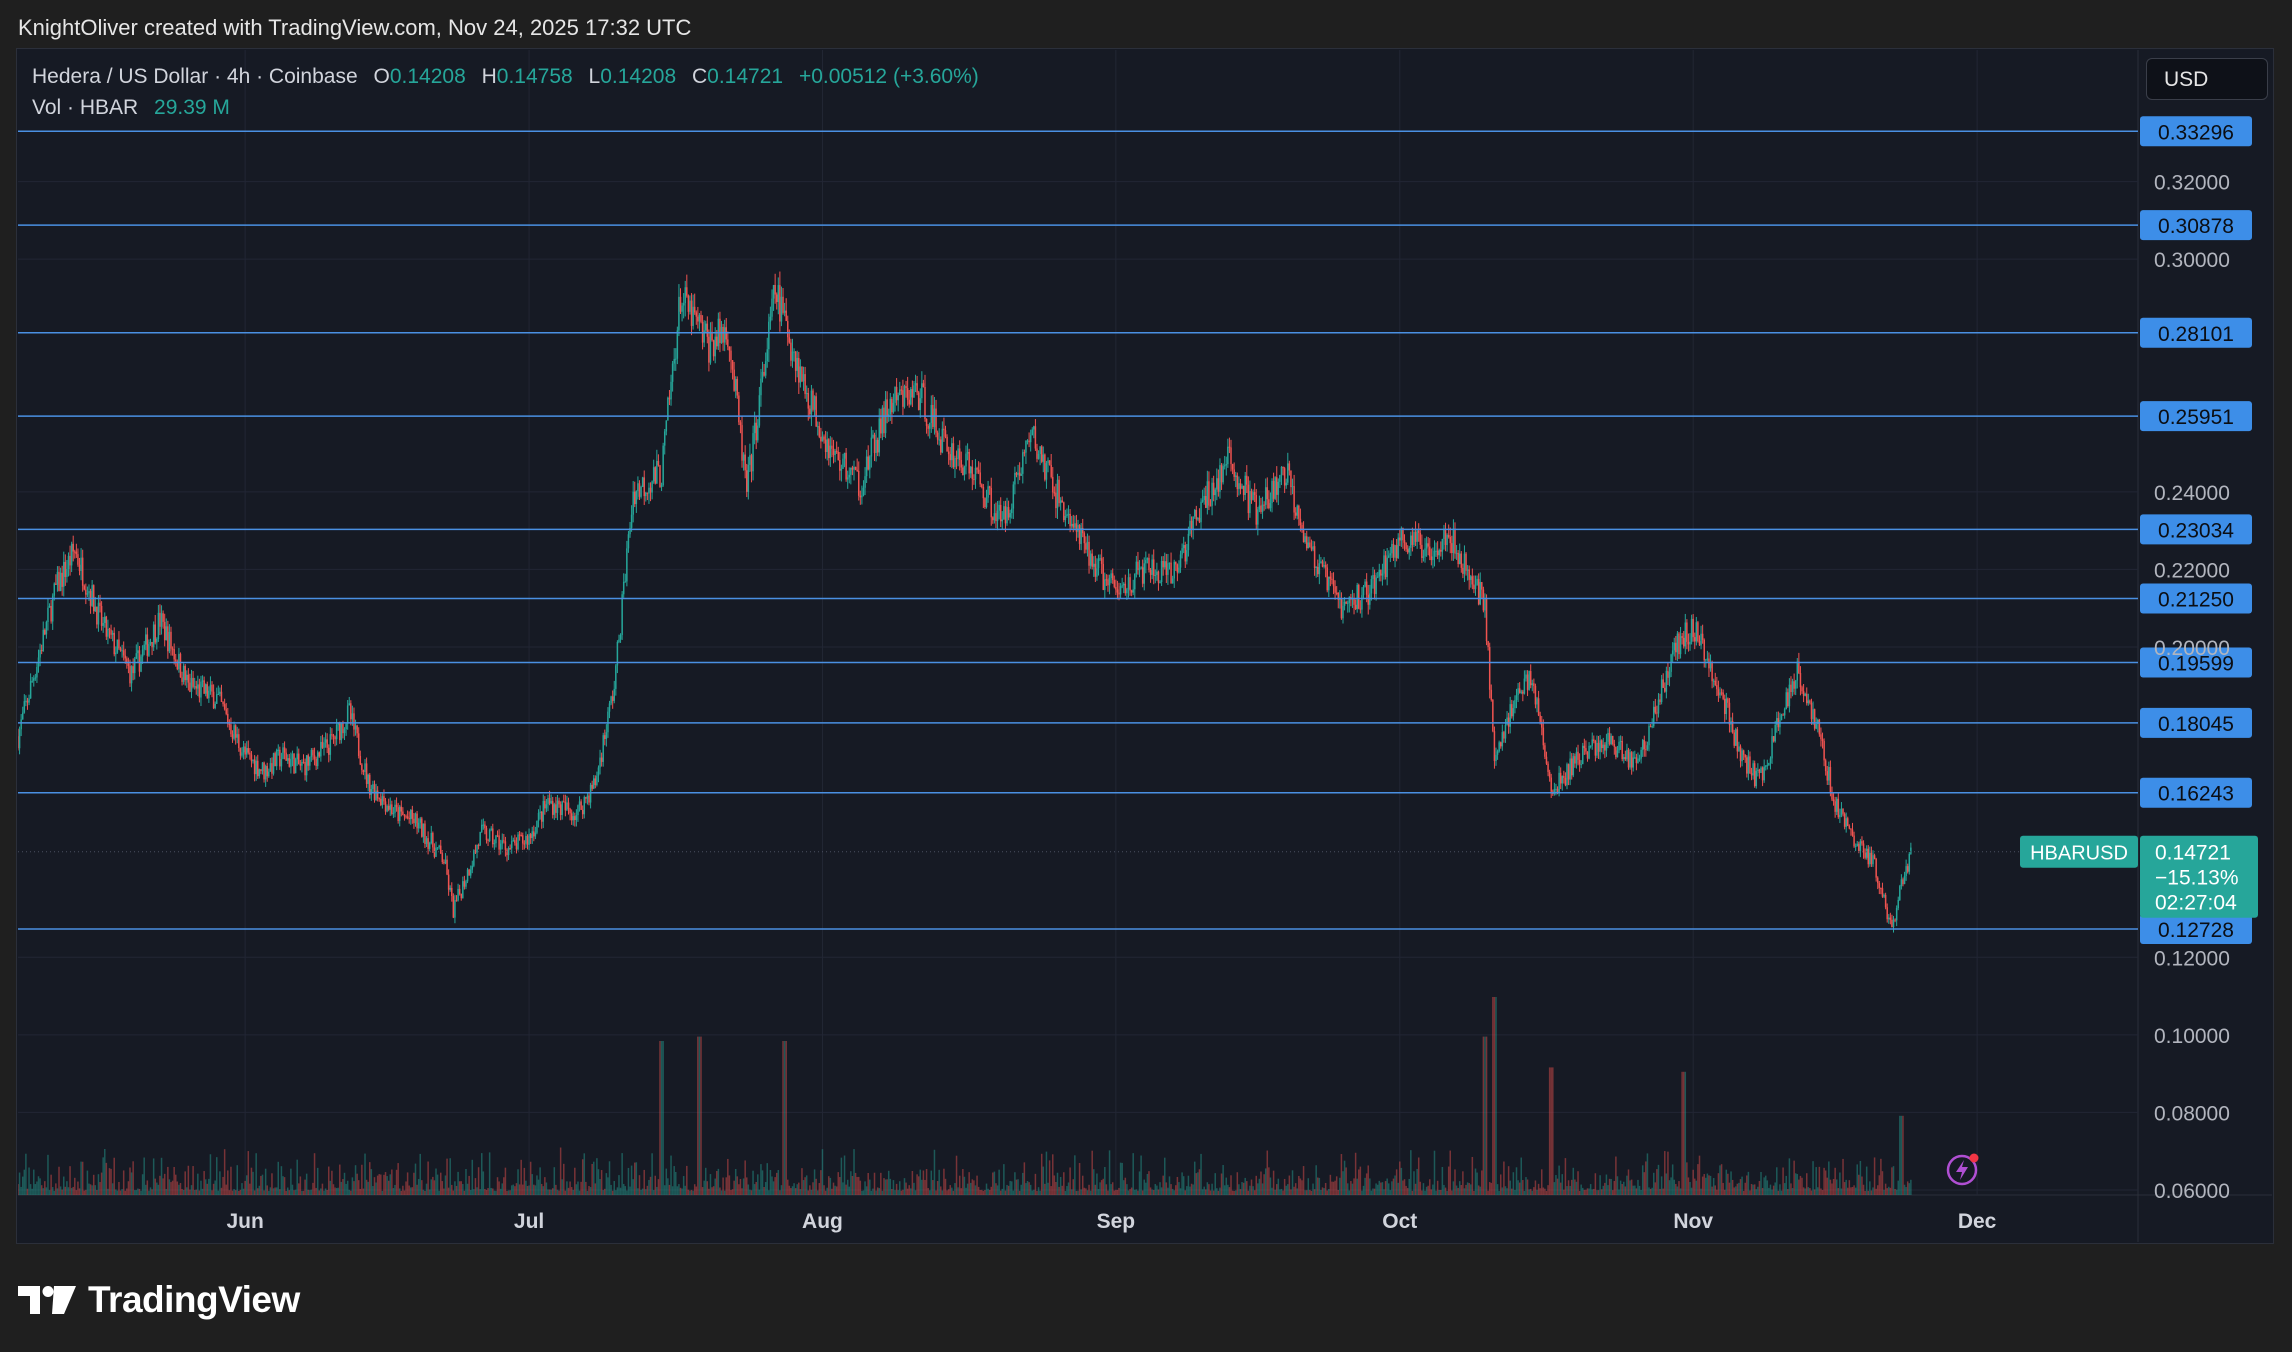 This screenshot has height=1352, width=2292. Describe the element at coordinates (85, 107) in the screenshot. I see `volume-label: Vol · HBAR` at that location.